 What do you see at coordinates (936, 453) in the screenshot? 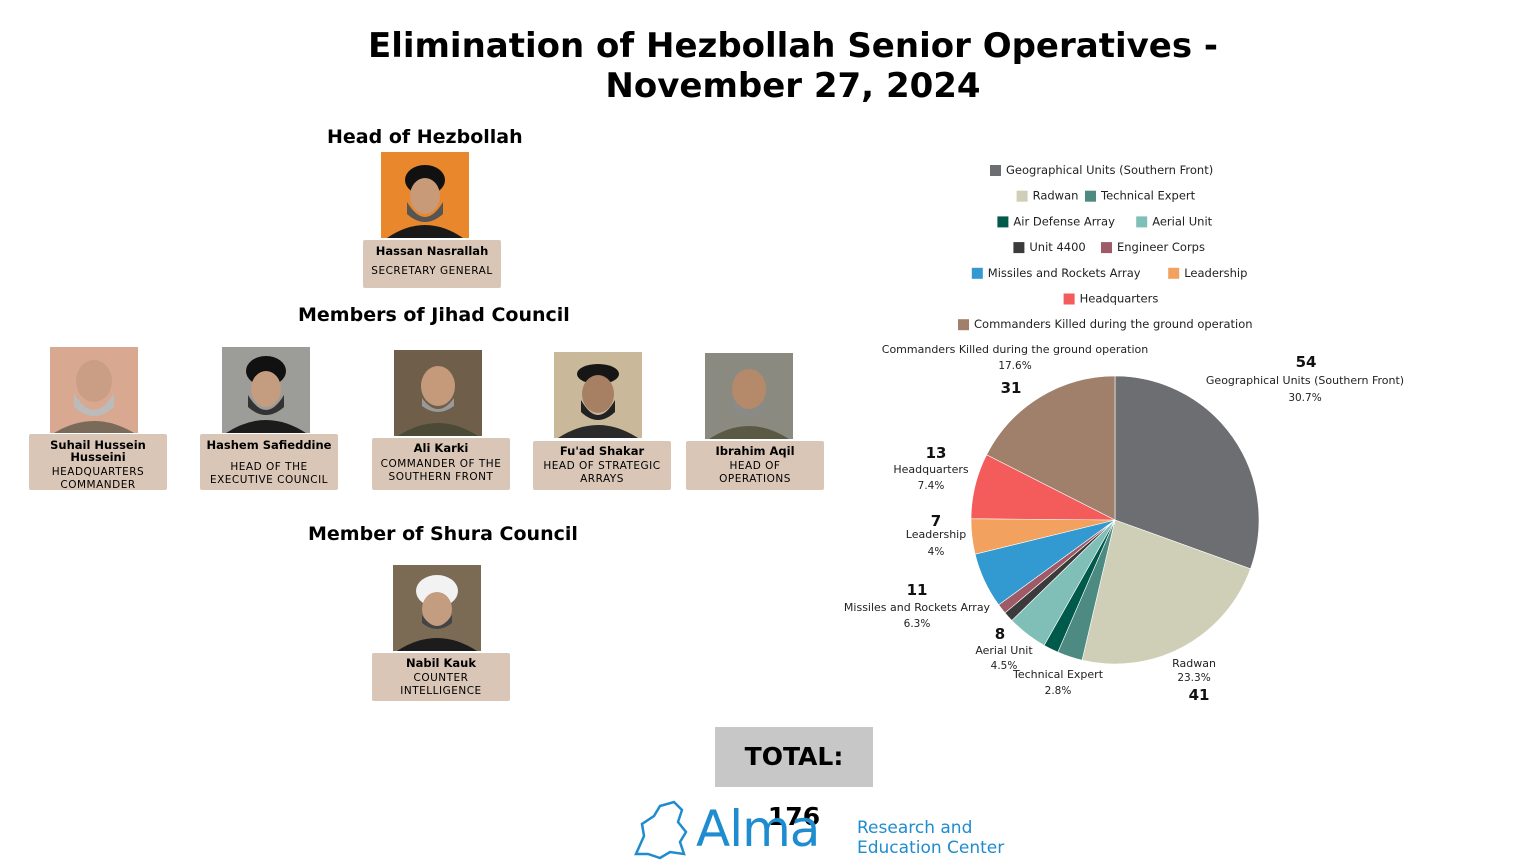
I see `slice-value-label: 13` at bounding box center [936, 453].